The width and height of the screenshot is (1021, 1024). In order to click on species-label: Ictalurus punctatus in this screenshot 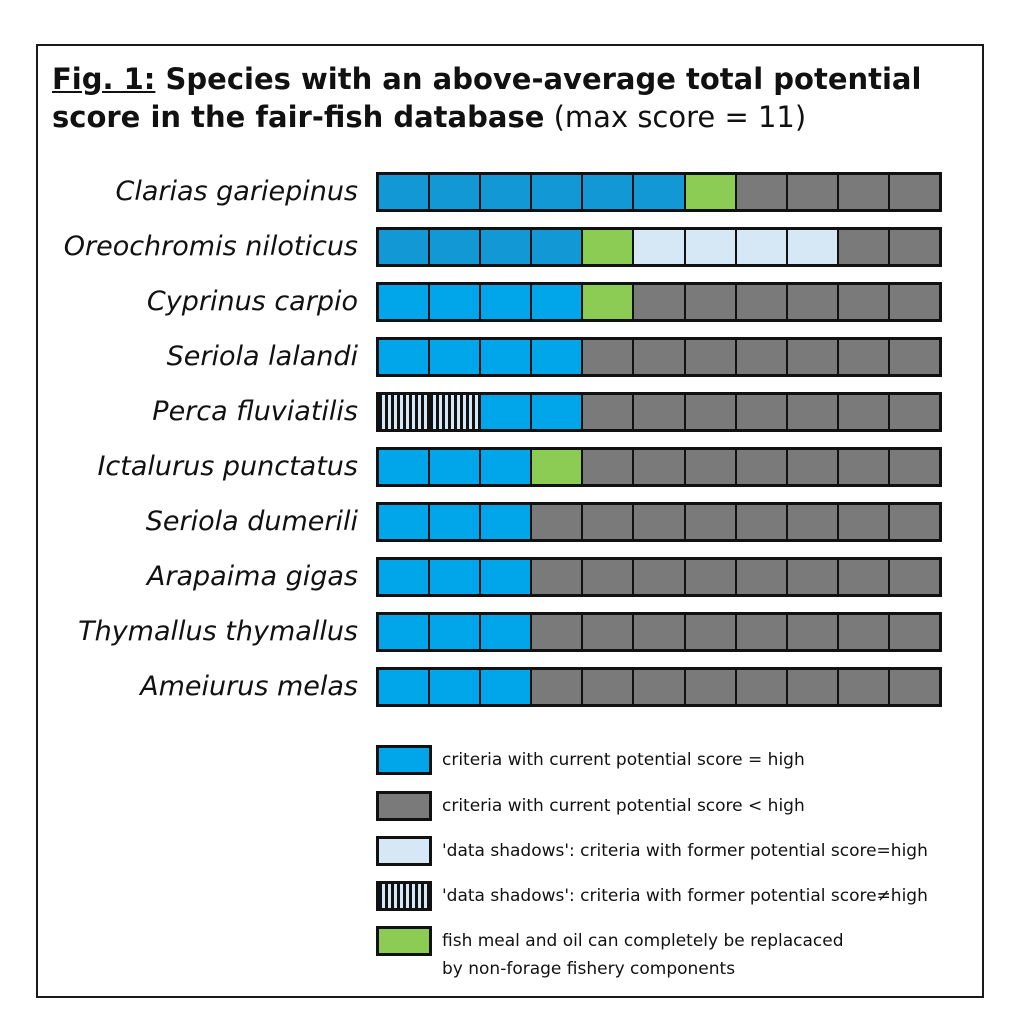, I will do `click(227, 466)`.